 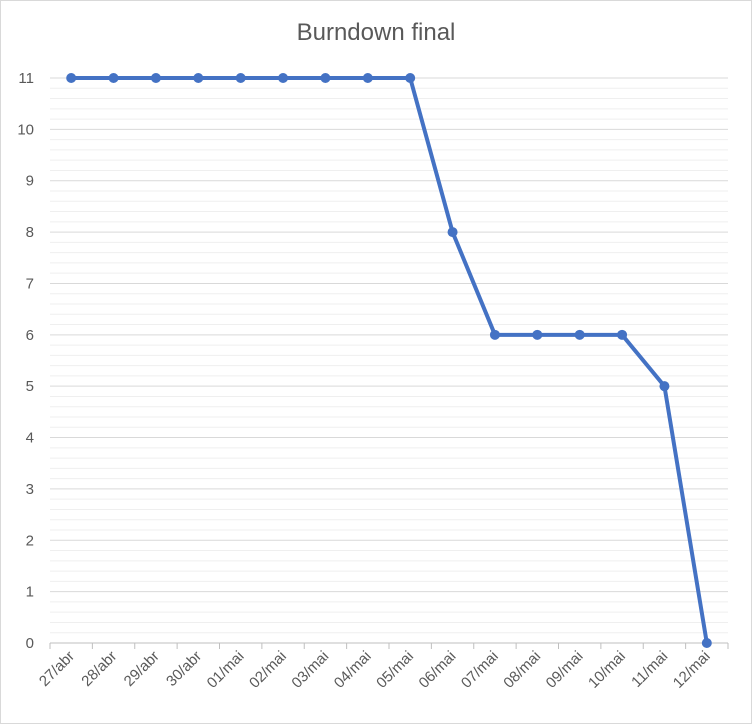 I want to click on x-tick-label: 11/mai, so click(x=649, y=669).